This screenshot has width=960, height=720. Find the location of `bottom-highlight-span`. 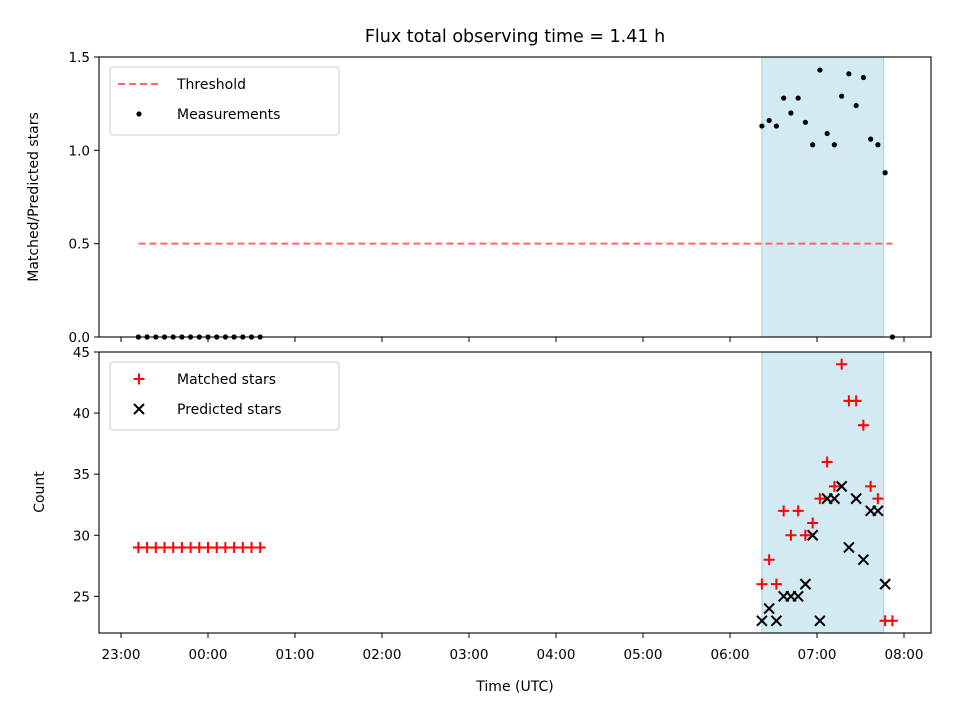

bottom-highlight-span is located at coordinates (823, 492).